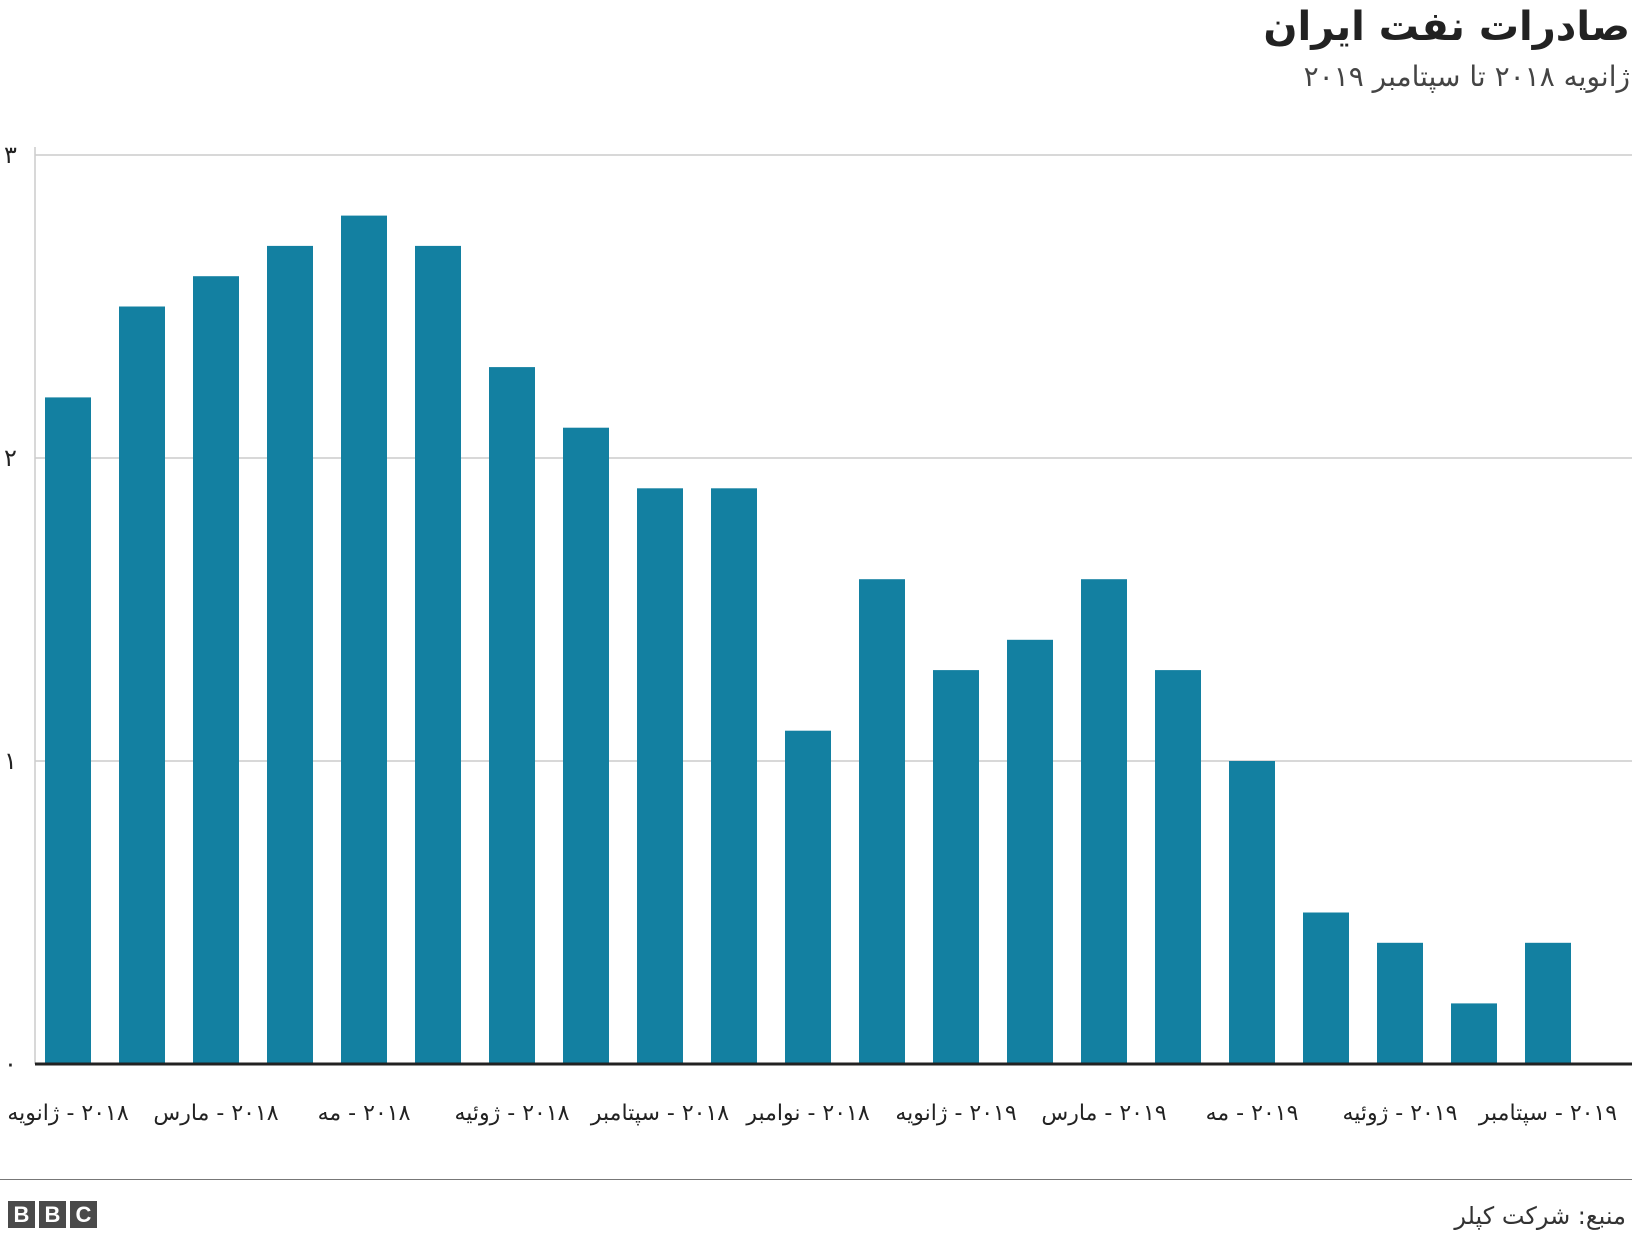  What do you see at coordinates (1252, 1113) in the screenshot?
I see `x-tick-label: ۲۰۱۹ - مه` at bounding box center [1252, 1113].